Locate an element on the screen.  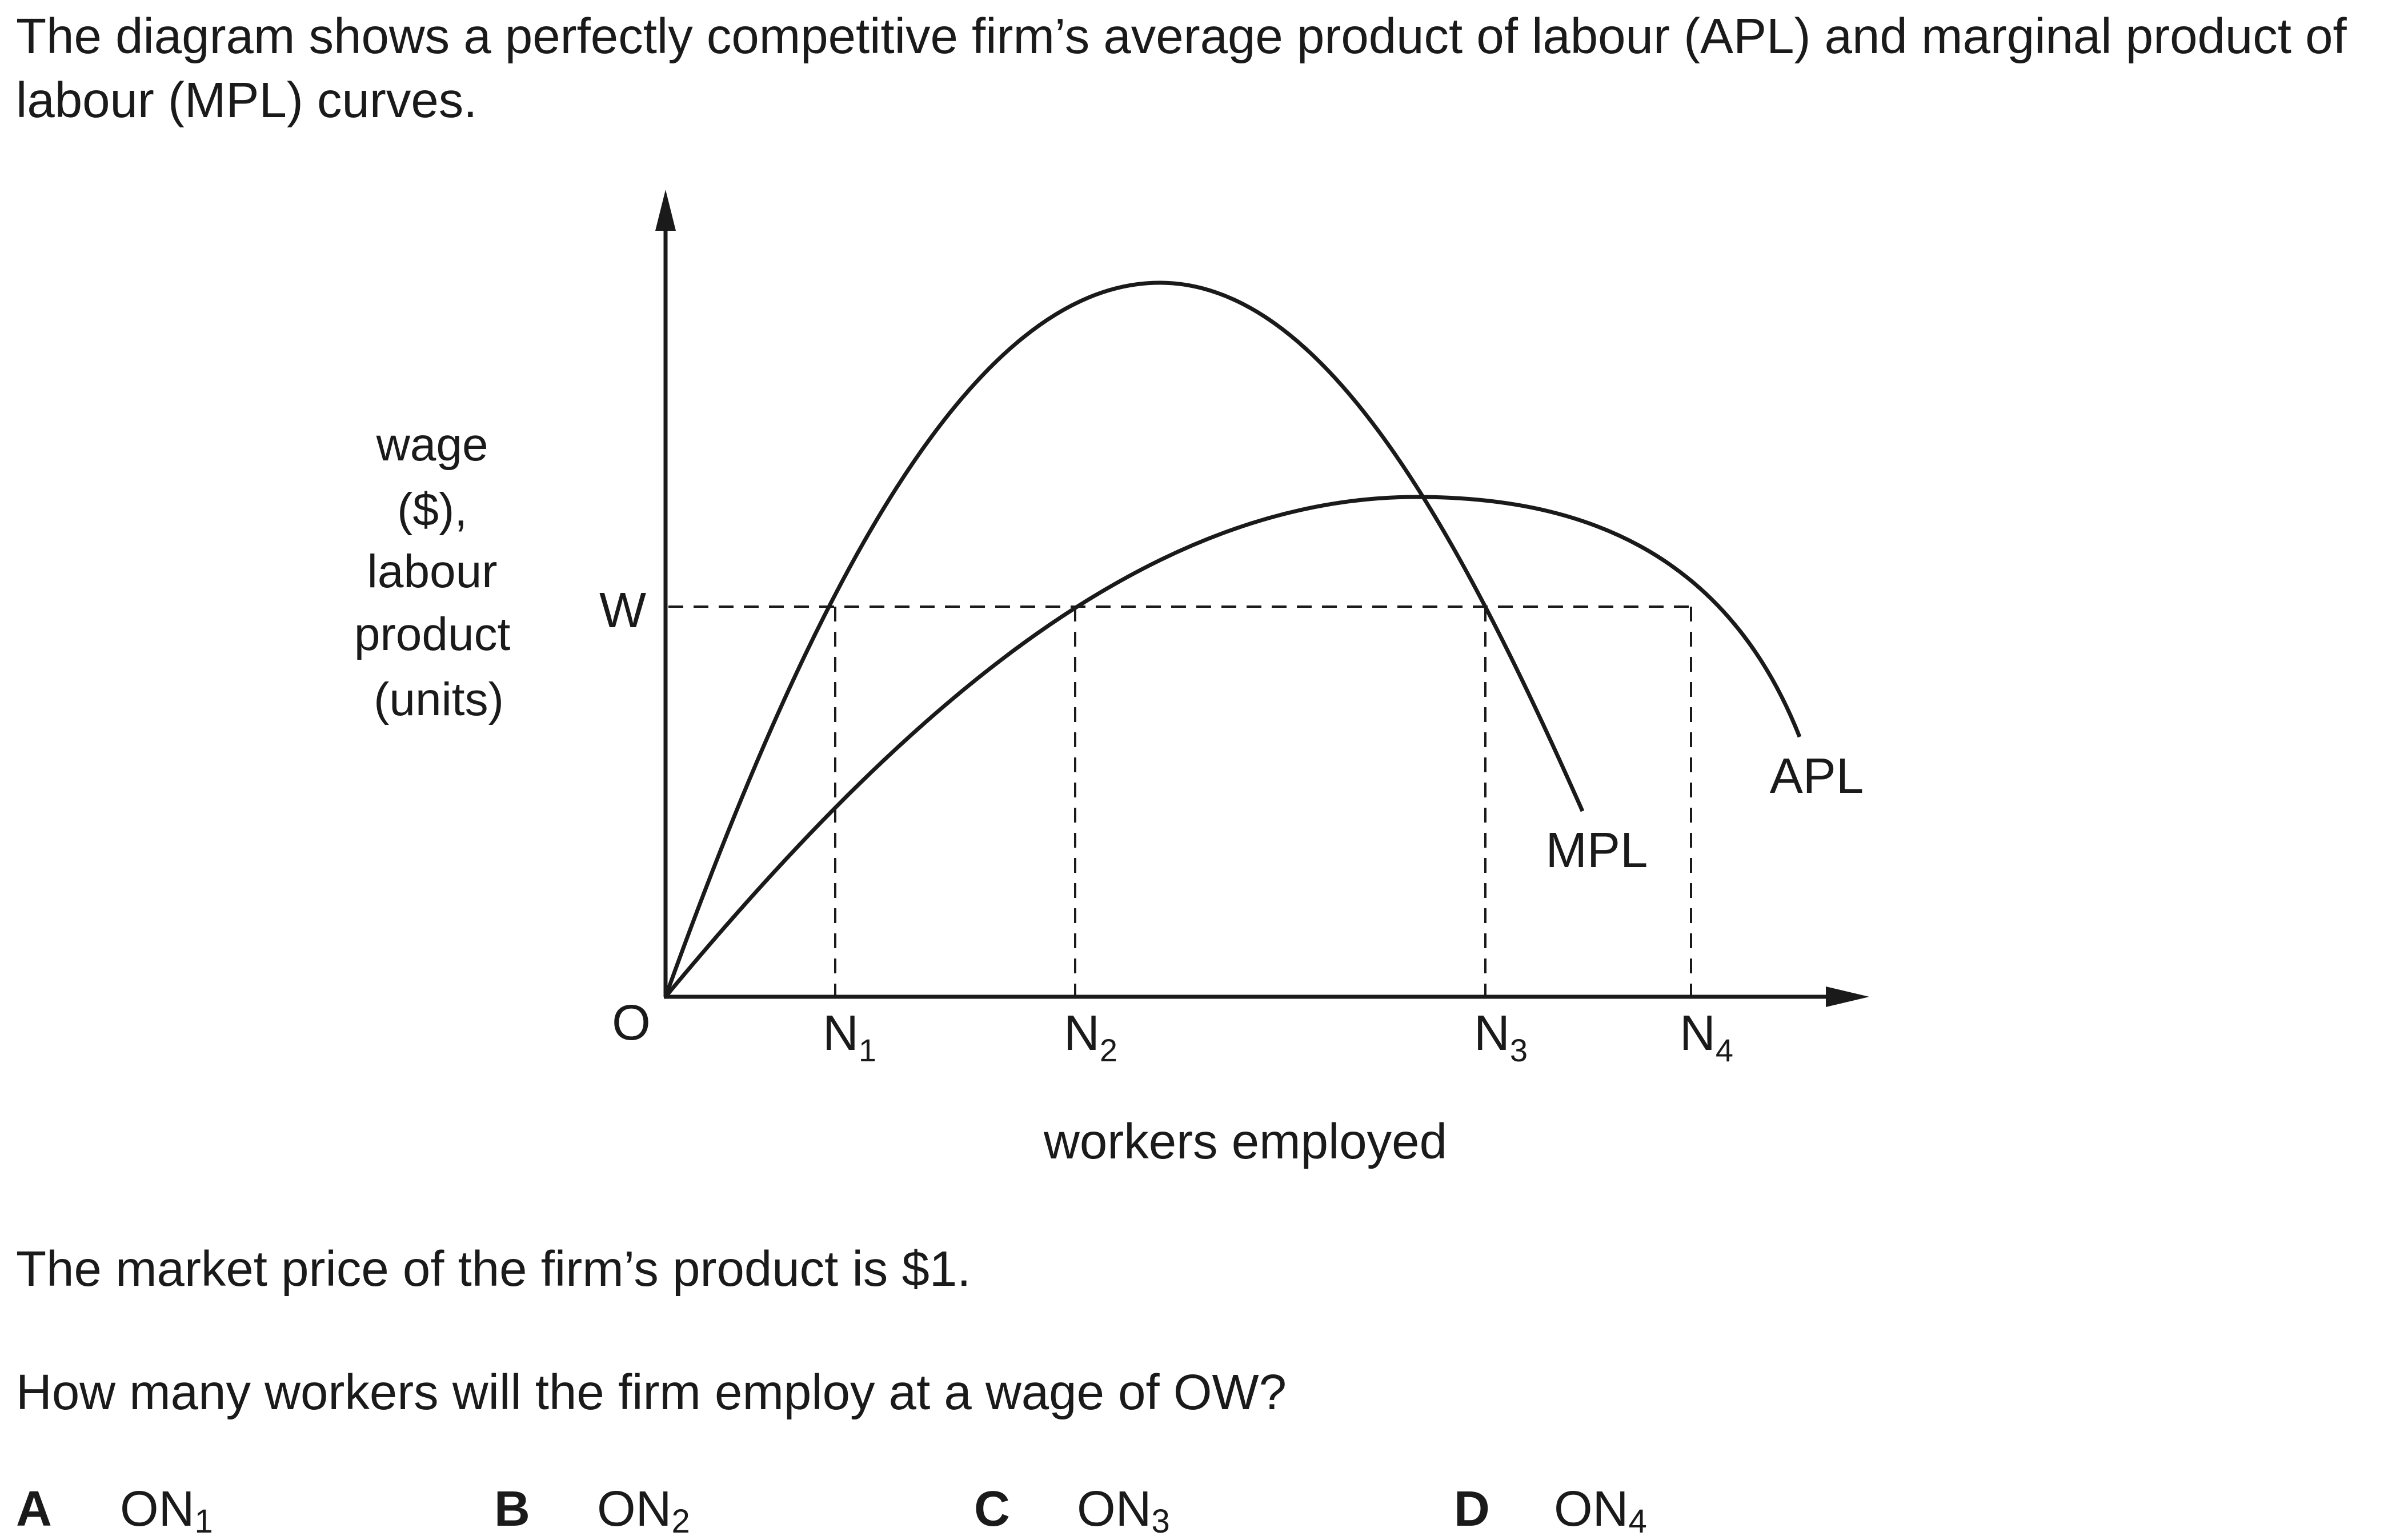
y-axis-label: wage ($), labour product (units) is located at coordinates (439, 572).